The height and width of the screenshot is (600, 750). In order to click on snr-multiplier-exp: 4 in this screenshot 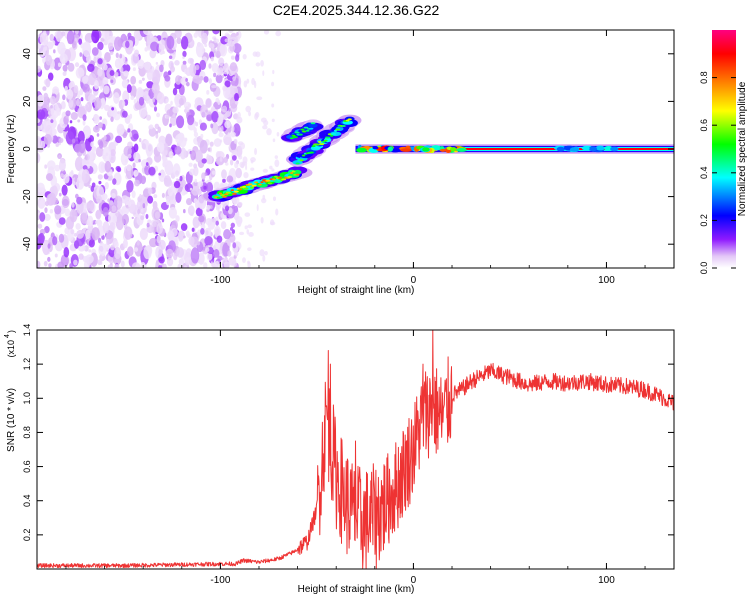, I will do `click(7, 336)`.